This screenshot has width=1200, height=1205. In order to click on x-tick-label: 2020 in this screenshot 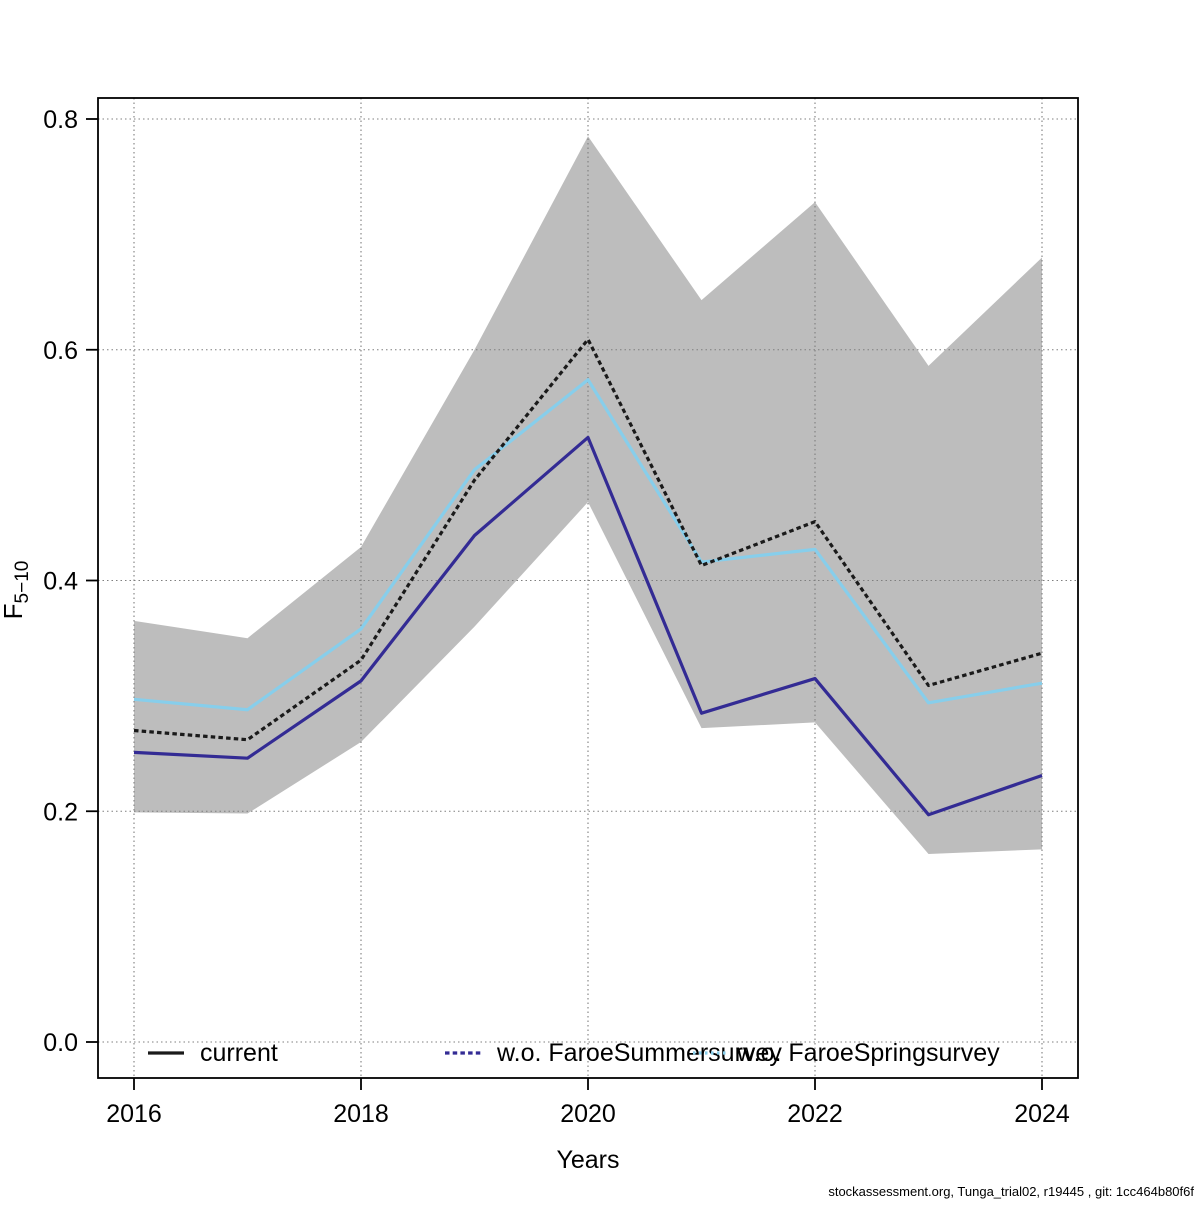, I will do `click(588, 1114)`.